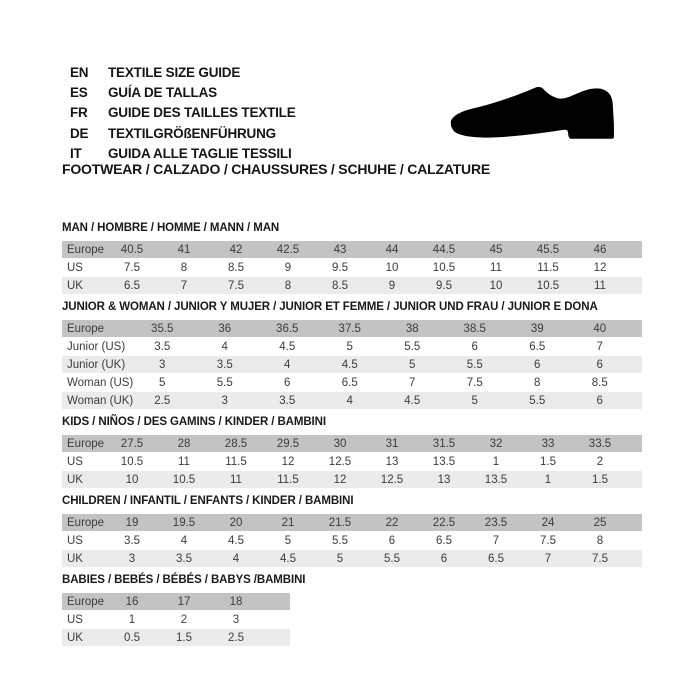 The height and width of the screenshot is (700, 700). What do you see at coordinates (340, 249) in the screenshot?
I see `size-cell: 43` at bounding box center [340, 249].